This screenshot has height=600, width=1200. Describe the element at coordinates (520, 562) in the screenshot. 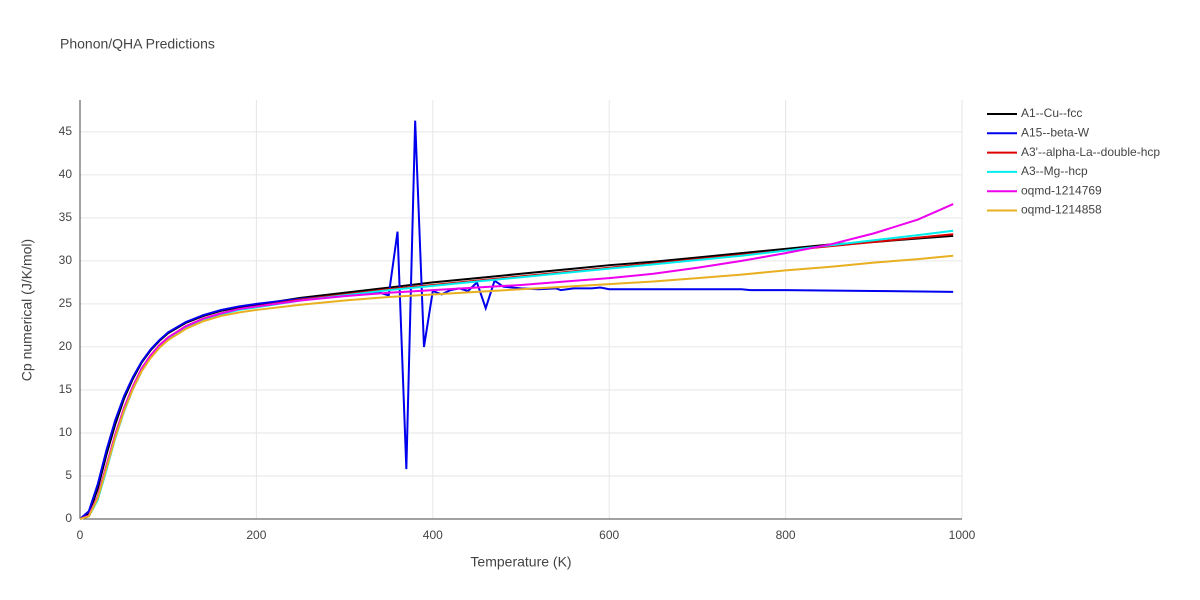

I see `x-axis-label: Temperature (K)` at that location.